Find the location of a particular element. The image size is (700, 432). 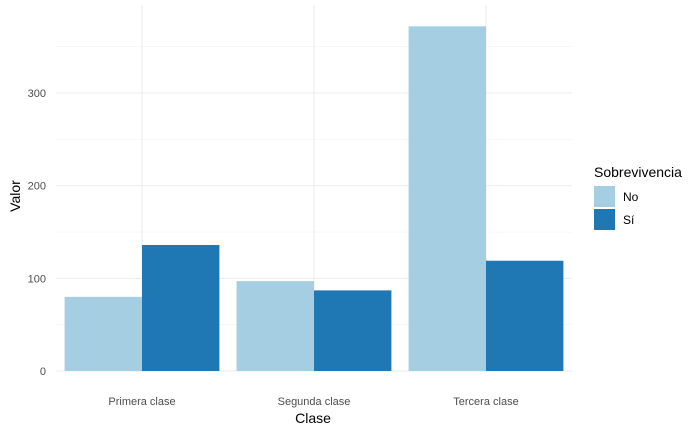

legend-label: Sí is located at coordinates (629, 220).